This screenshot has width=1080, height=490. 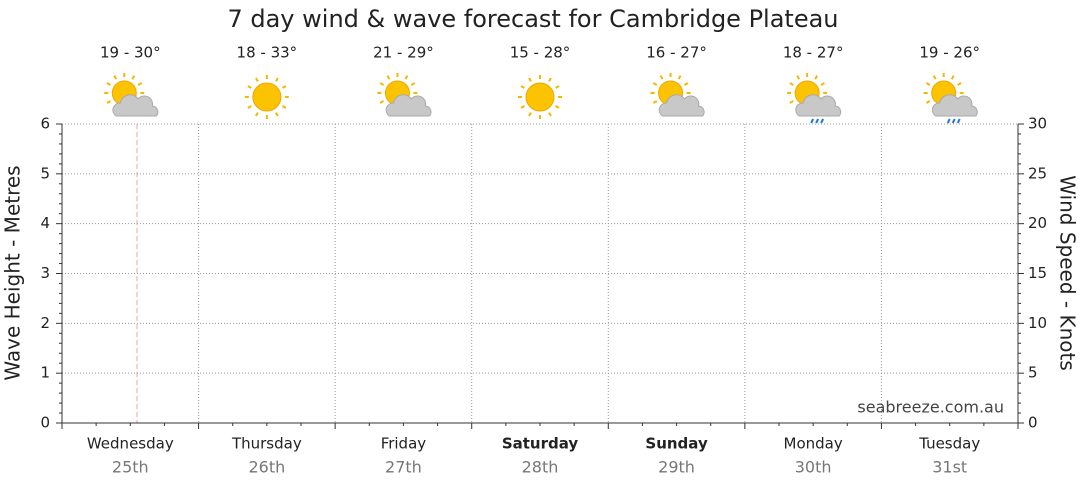 I want to click on day-name: Monday, so click(x=813, y=444).